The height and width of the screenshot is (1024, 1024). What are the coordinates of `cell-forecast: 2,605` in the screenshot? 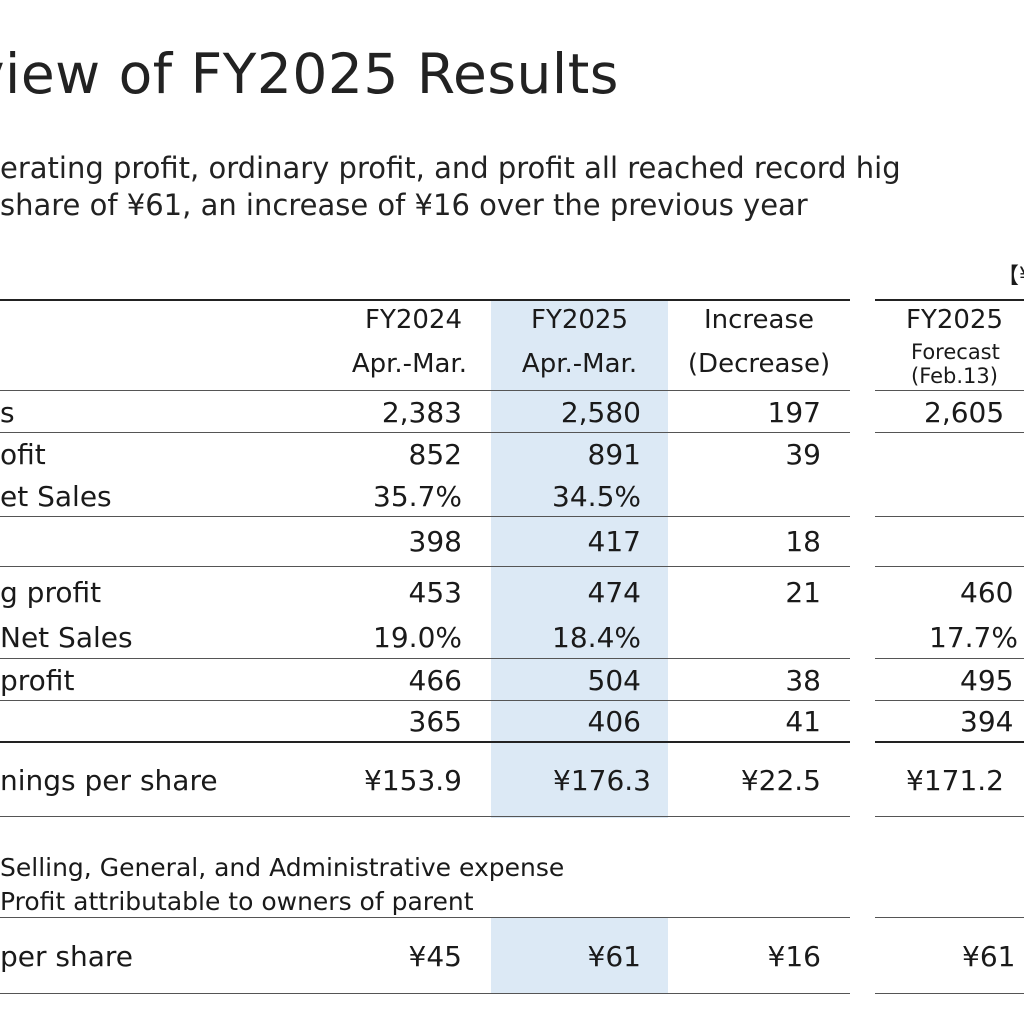 It's located at (964, 412).